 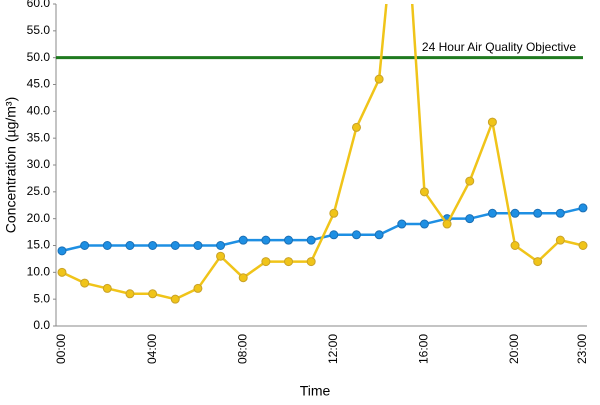 What do you see at coordinates (514, 349) in the screenshot?
I see `x-tick-label: 20:00` at bounding box center [514, 349].